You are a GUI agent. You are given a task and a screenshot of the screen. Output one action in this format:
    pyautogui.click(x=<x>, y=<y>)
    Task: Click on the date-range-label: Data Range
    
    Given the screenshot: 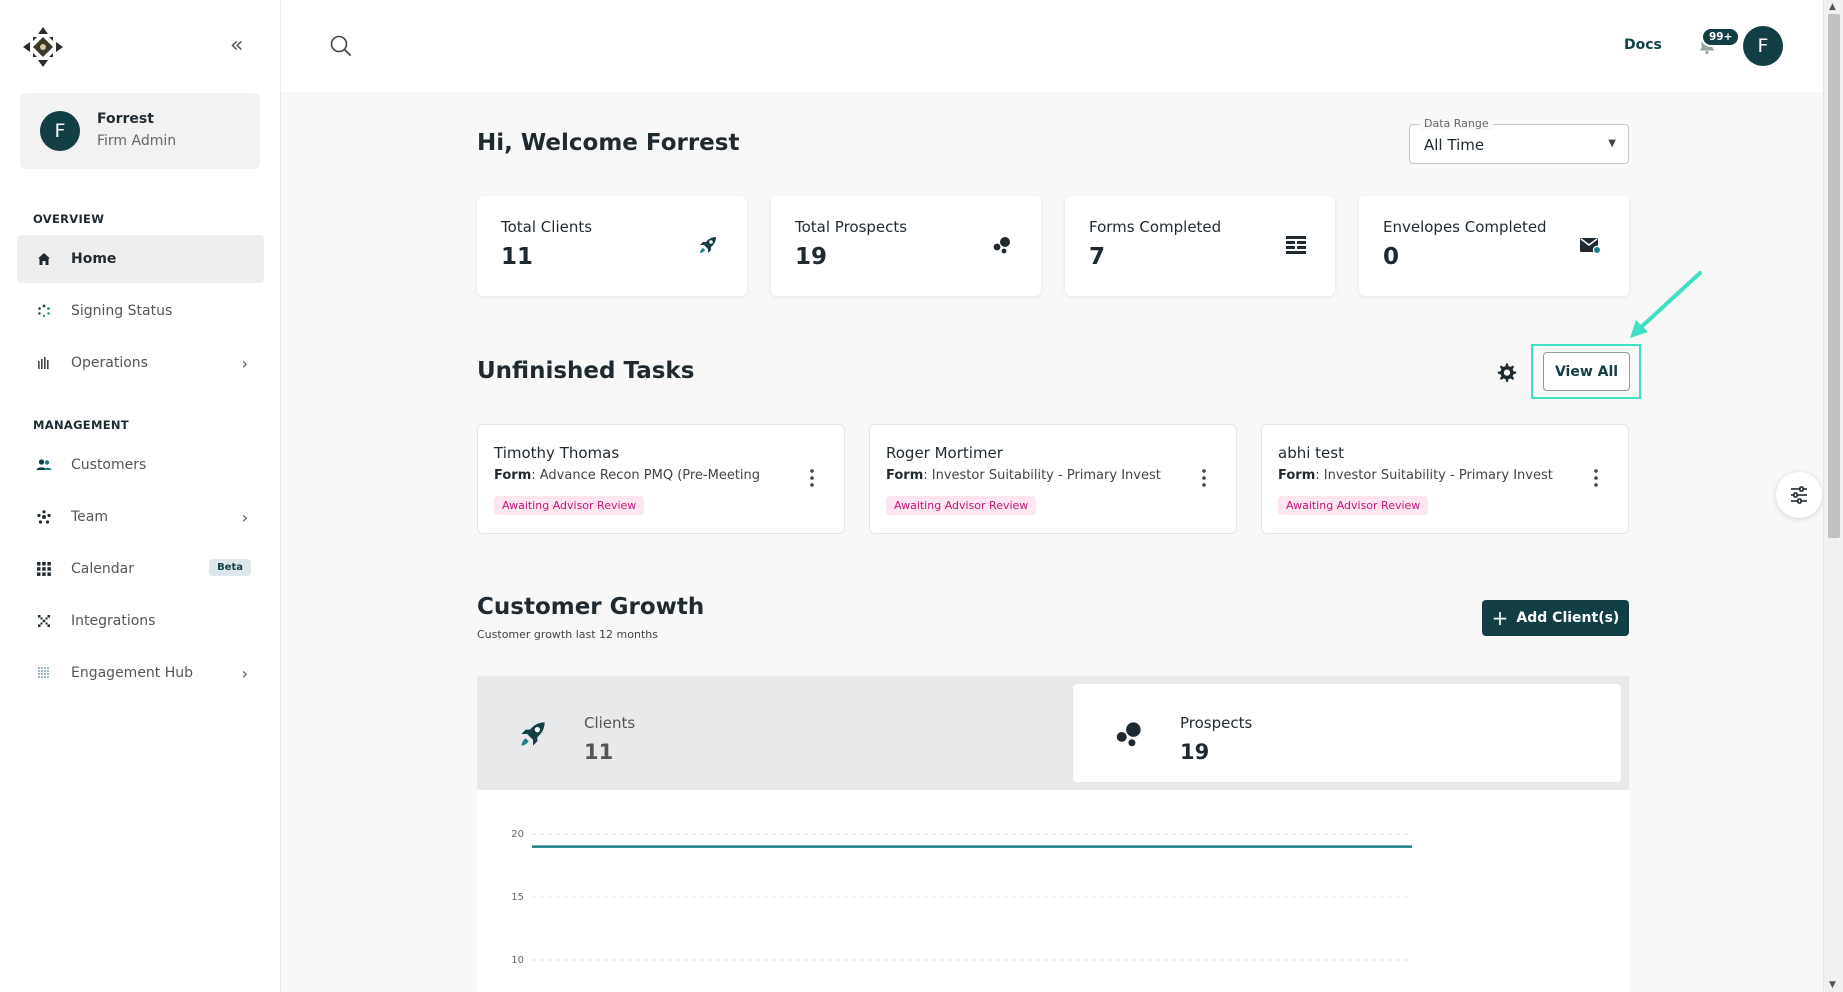 What is the action you would take?
    pyautogui.click(x=1456, y=123)
    